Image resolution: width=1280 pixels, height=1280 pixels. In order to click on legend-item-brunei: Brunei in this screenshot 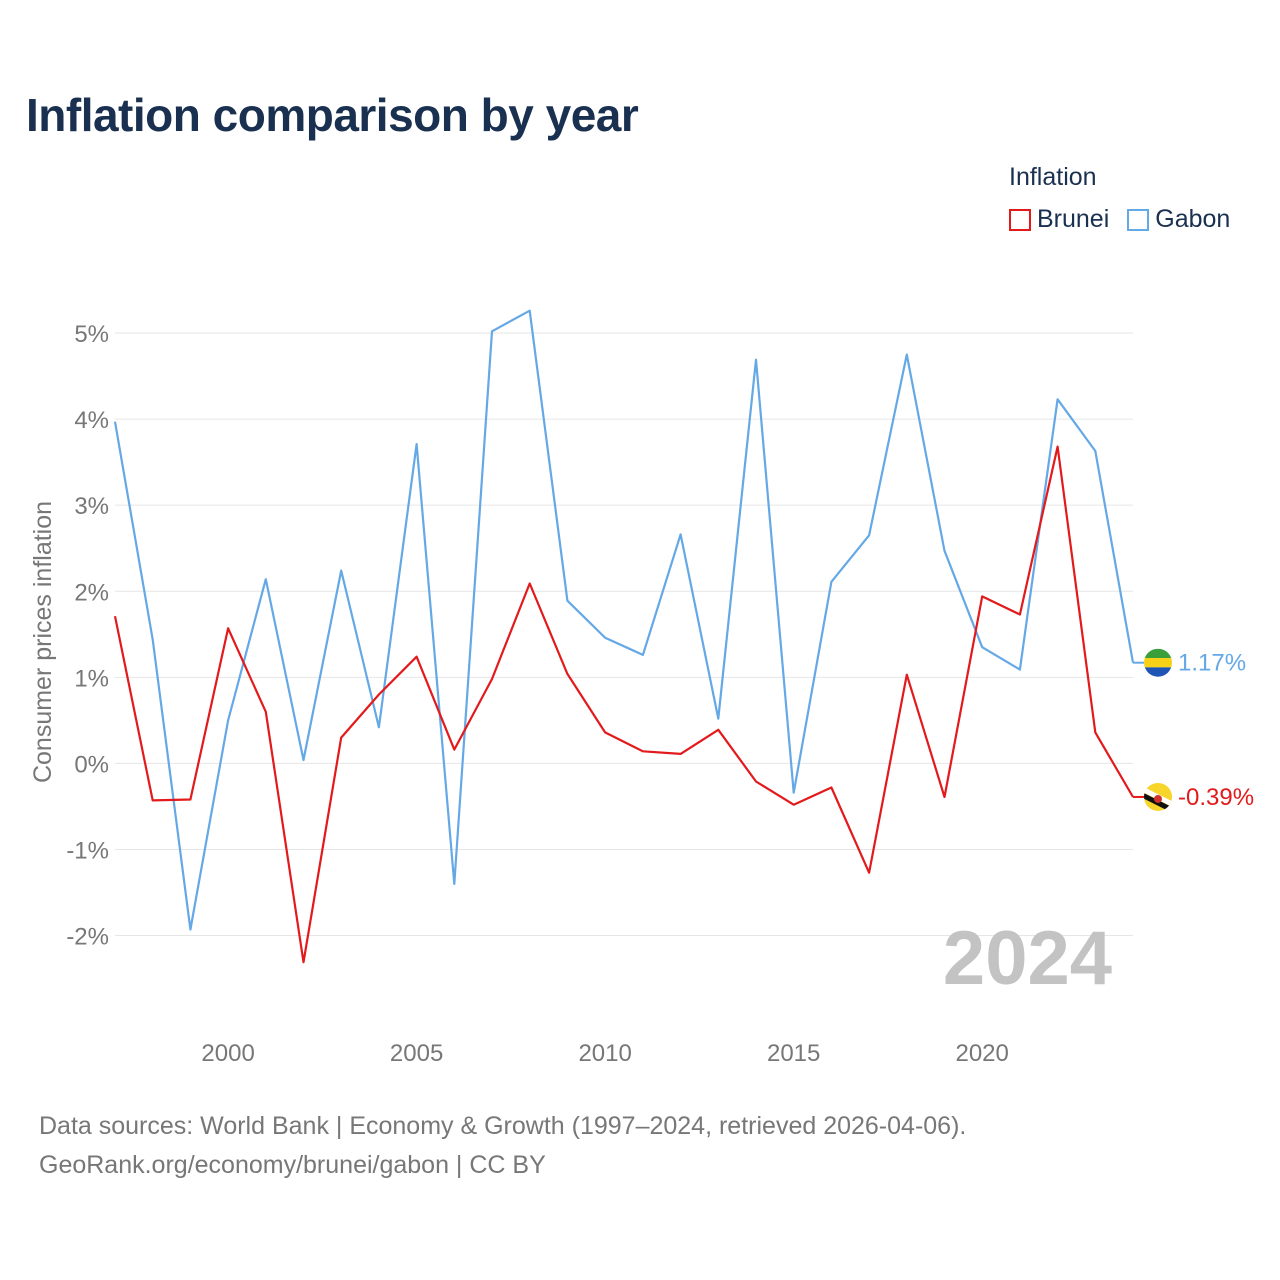, I will do `click(1059, 219)`.